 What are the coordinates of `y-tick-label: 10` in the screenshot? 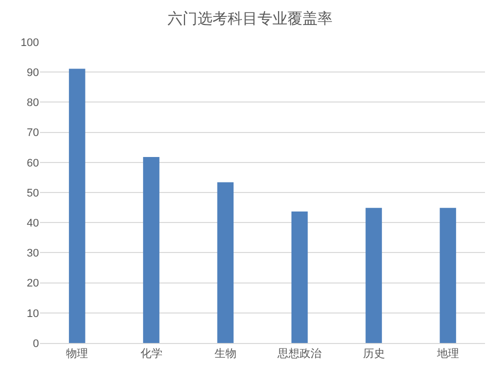 It's located at (32, 314).